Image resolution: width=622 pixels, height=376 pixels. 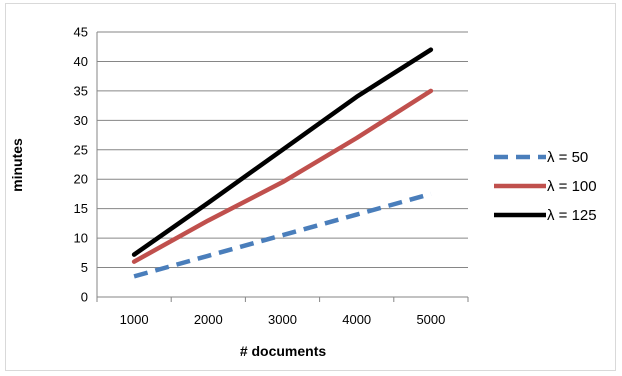 I want to click on x-tick-labels: 1000 2000 3000 4000 5000, so click(x=283, y=319).